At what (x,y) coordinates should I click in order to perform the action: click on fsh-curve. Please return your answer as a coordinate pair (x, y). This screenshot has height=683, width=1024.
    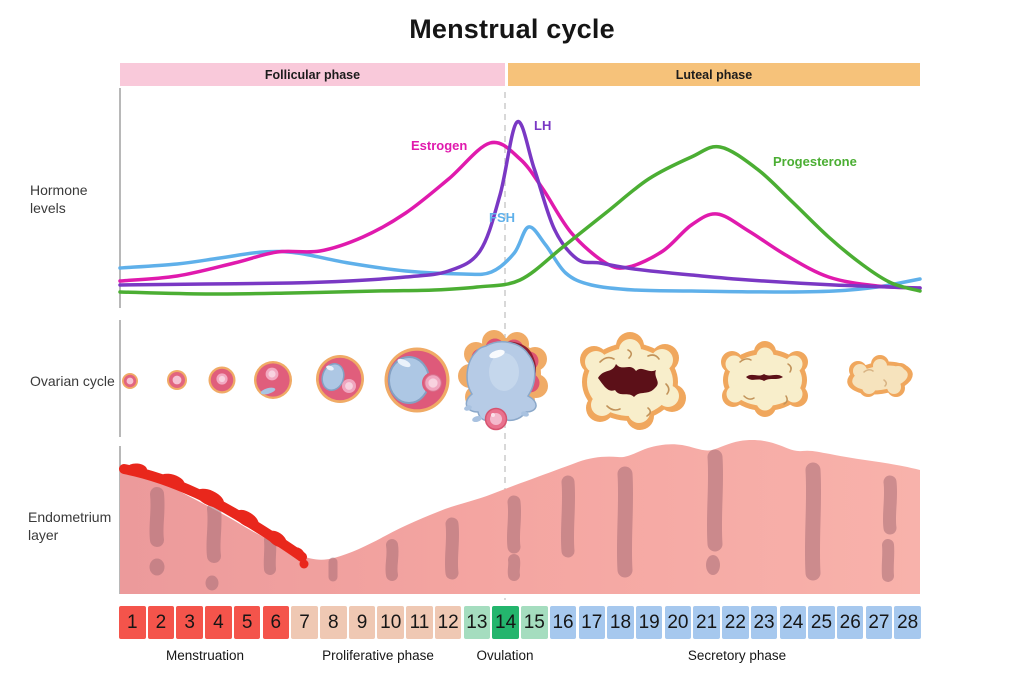
    Looking at the image, I should click on (520, 259).